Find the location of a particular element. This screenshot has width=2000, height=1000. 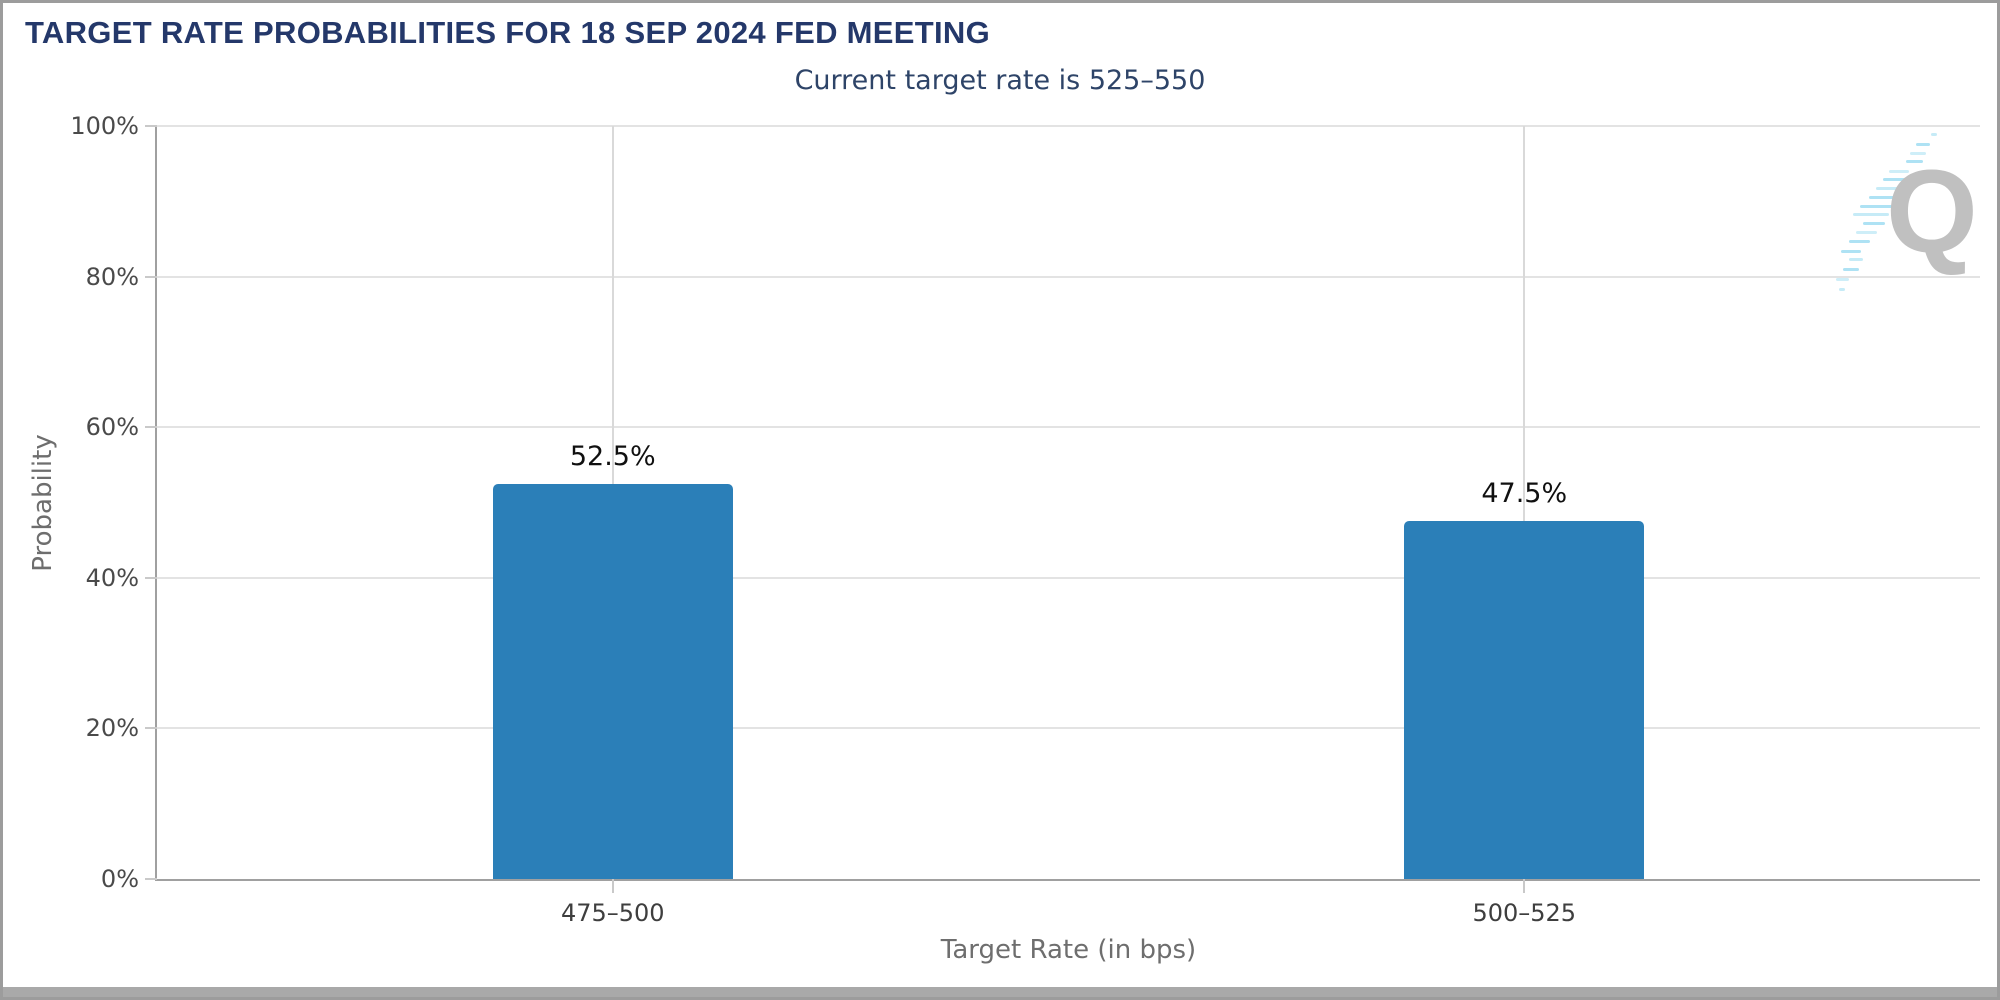

x-tick-label: 500–525 is located at coordinates (1524, 913).